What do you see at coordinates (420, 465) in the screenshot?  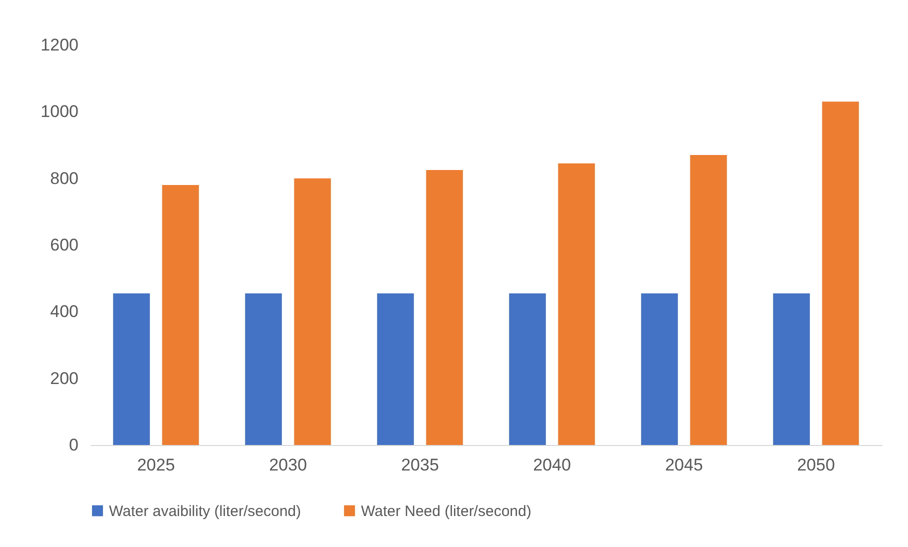 I see `x-tick-label: 2035` at bounding box center [420, 465].